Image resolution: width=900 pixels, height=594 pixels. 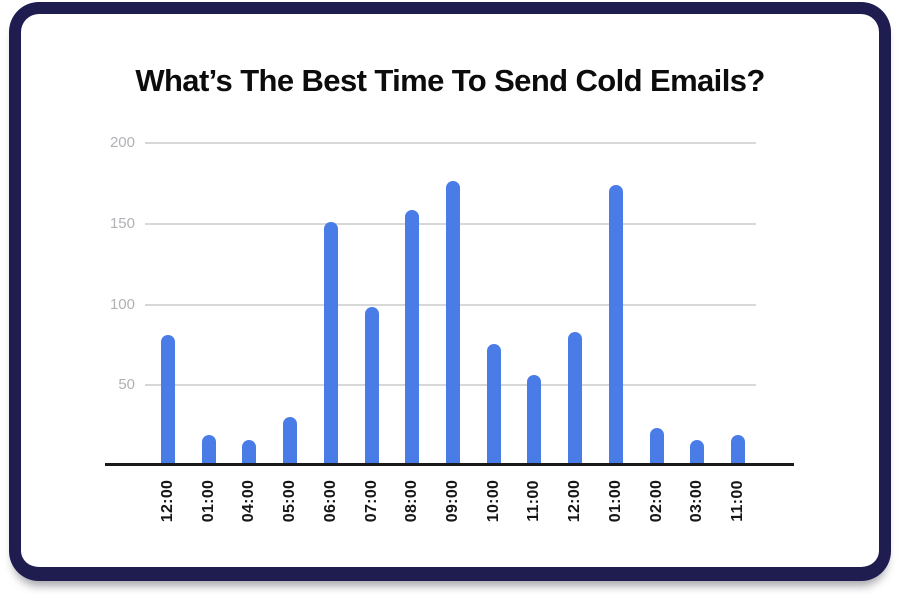 What do you see at coordinates (126, 385) in the screenshot?
I see `y-axis-tick-label: 50` at bounding box center [126, 385].